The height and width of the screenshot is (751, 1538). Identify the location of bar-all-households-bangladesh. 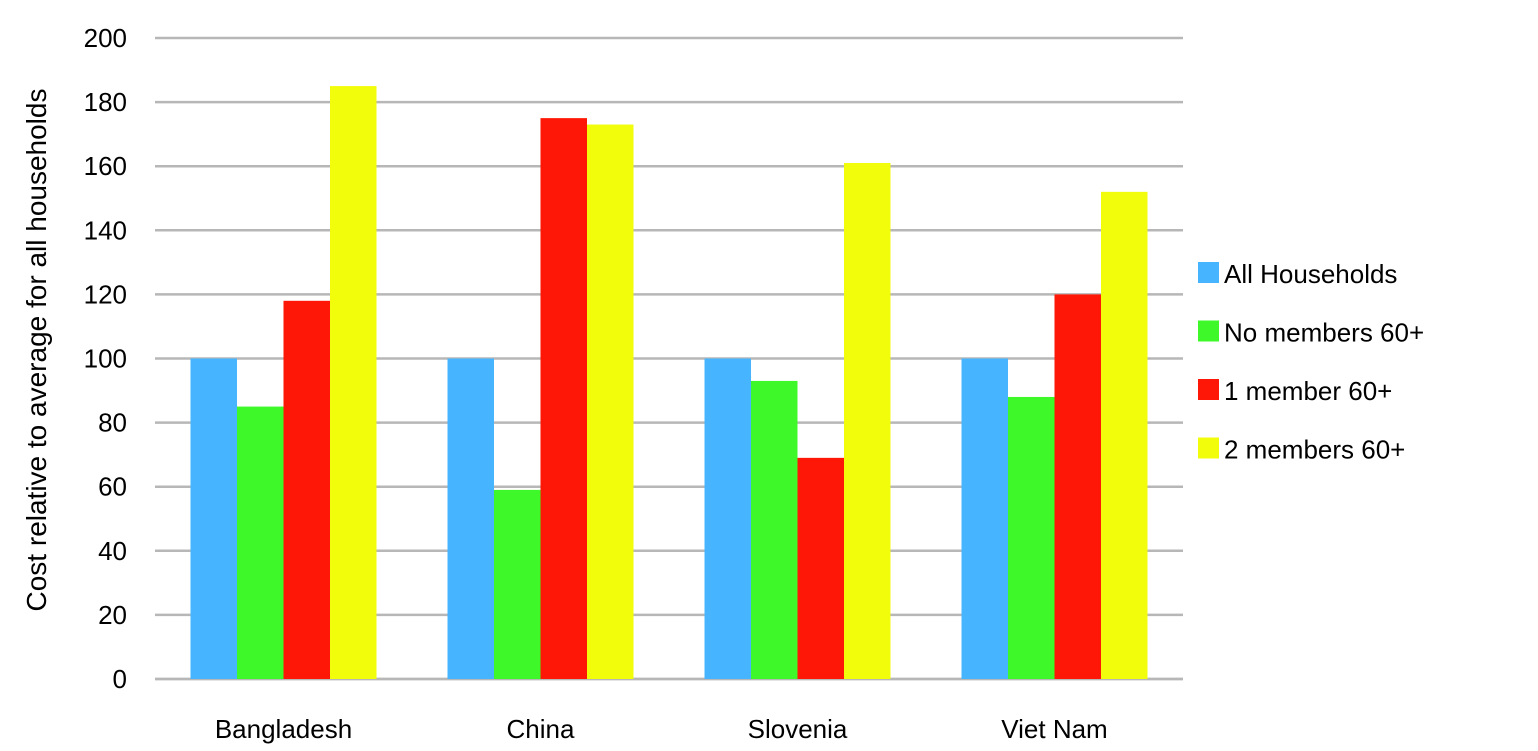
(213, 518).